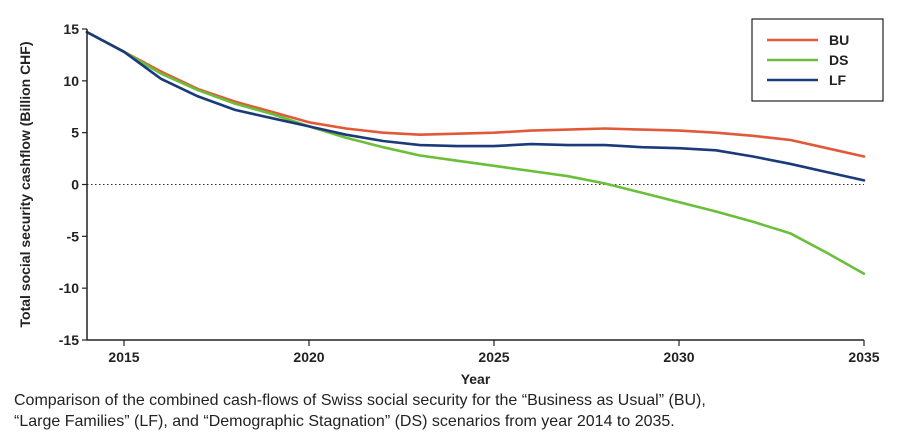 This screenshot has height=447, width=900. I want to click on y-tick-label: 5, so click(75, 133).